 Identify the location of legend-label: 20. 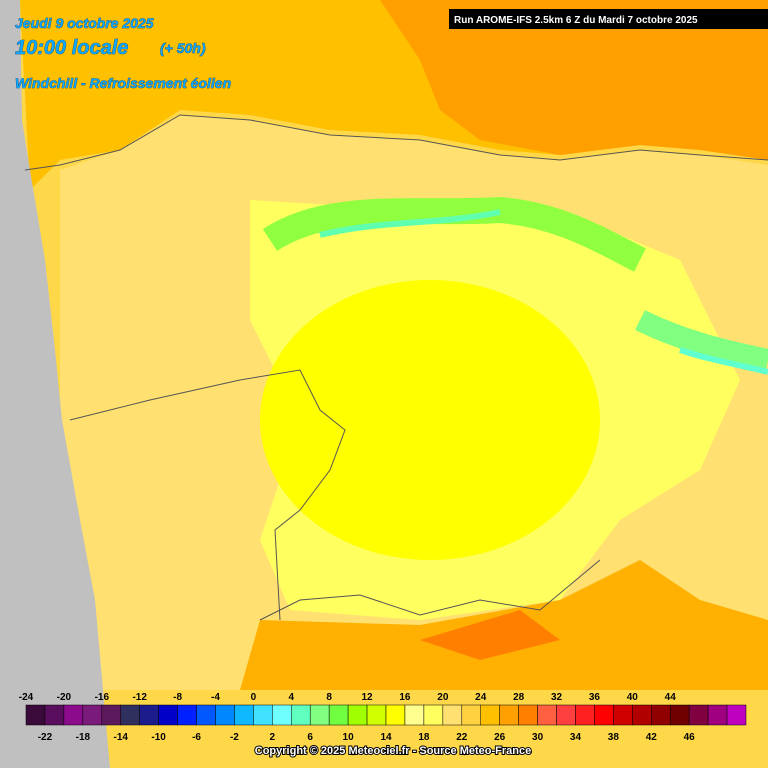
(443, 697).